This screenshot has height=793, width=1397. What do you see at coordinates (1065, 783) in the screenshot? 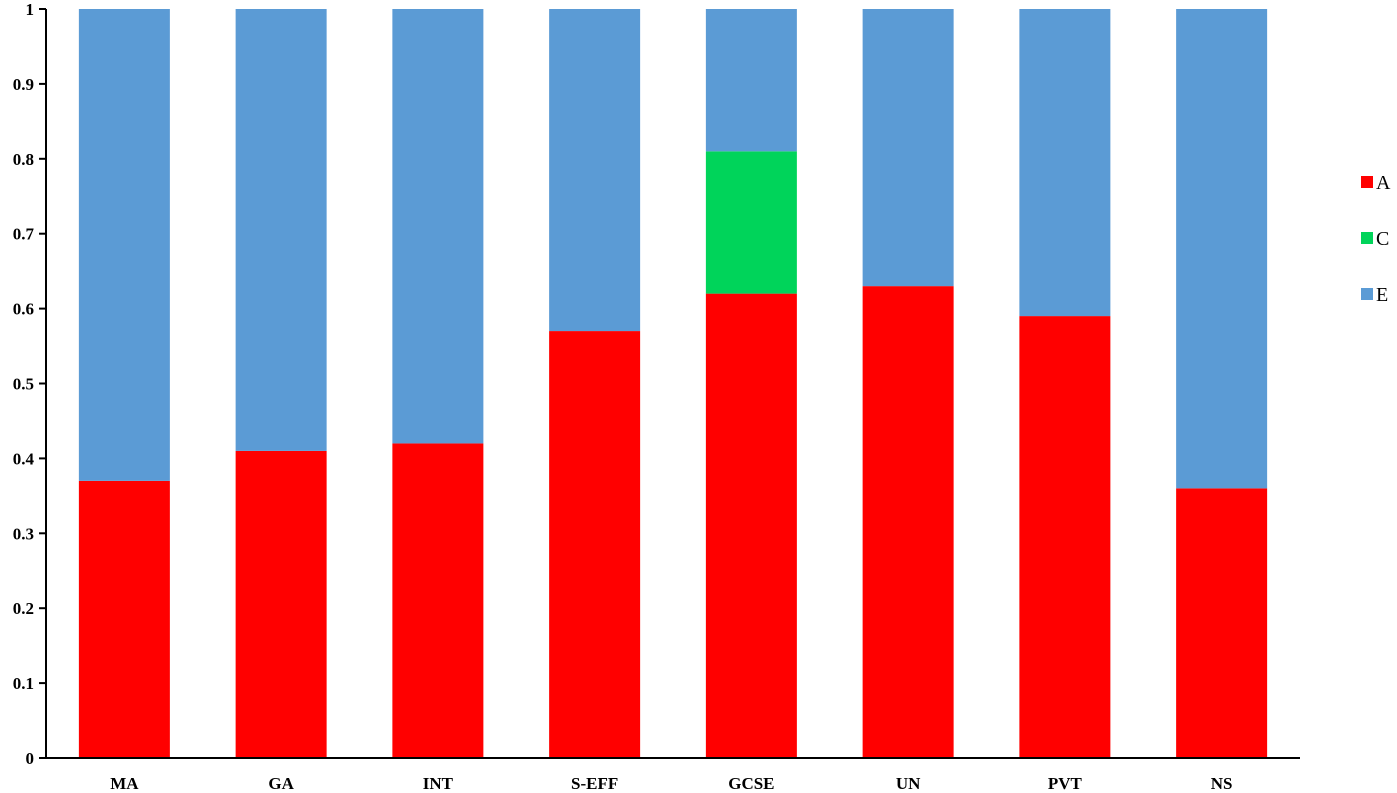
I see `x-tick-label: PVT` at bounding box center [1065, 783].